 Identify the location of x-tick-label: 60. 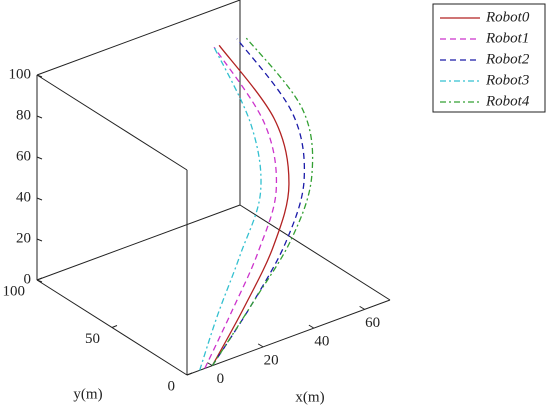
(372, 323).